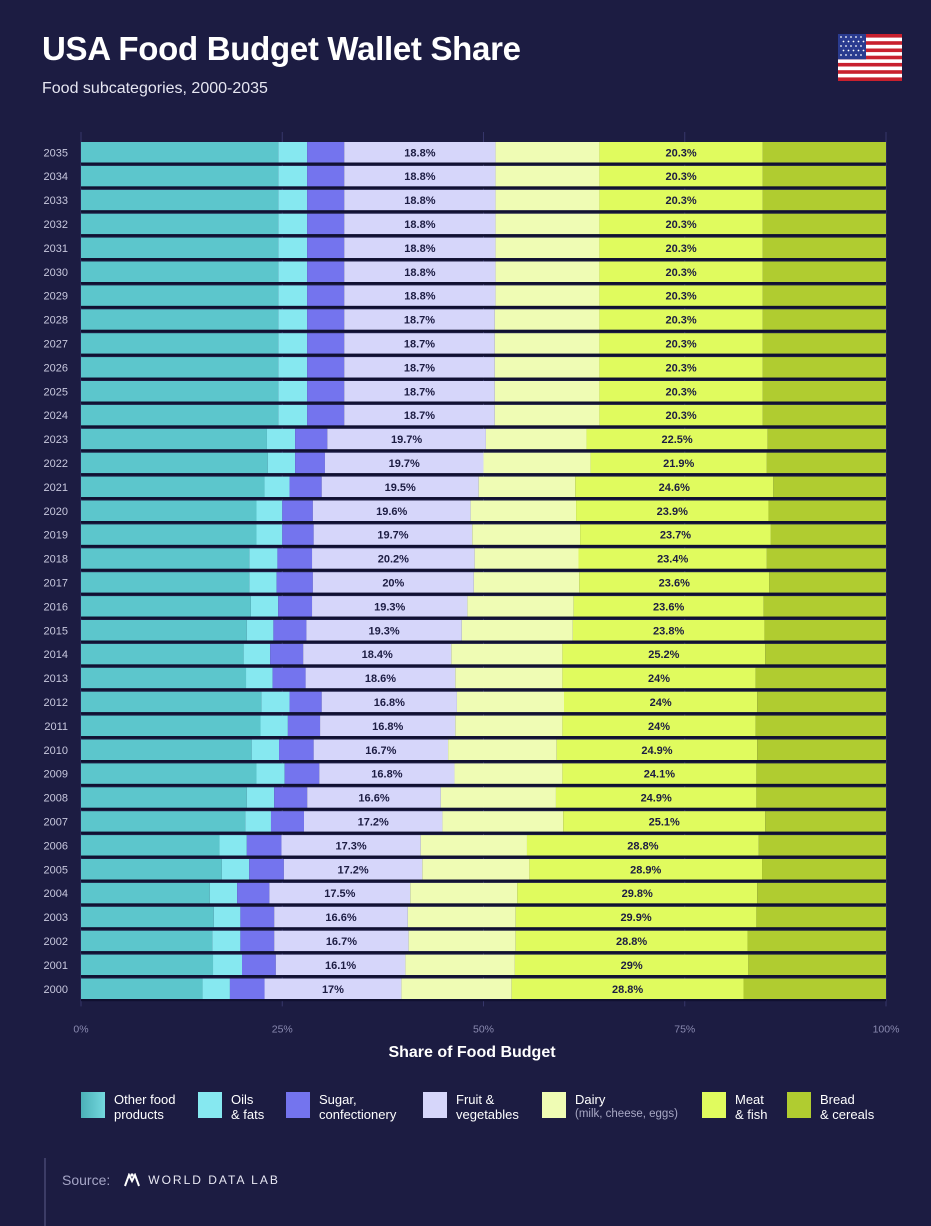  I want to click on usa-flag-icon, so click(870, 57).